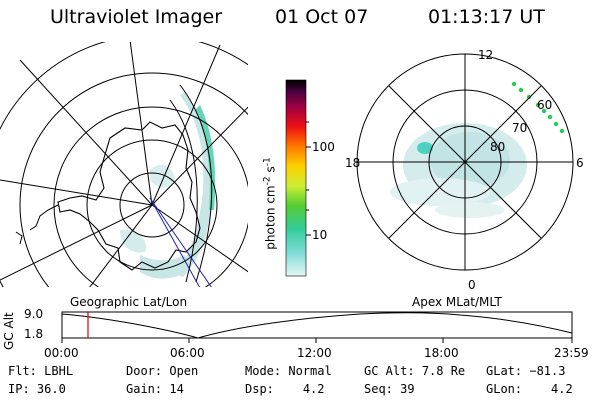 This screenshot has width=600, height=400. Describe the element at coordinates (129, 302) in the screenshot. I see `left-panel-caption: Geographic Lat/Lon` at that location.